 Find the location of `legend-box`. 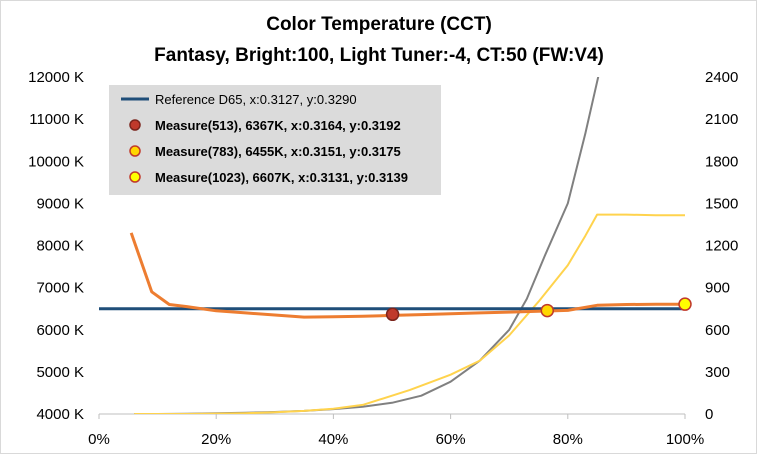

legend-box is located at coordinates (275, 140).